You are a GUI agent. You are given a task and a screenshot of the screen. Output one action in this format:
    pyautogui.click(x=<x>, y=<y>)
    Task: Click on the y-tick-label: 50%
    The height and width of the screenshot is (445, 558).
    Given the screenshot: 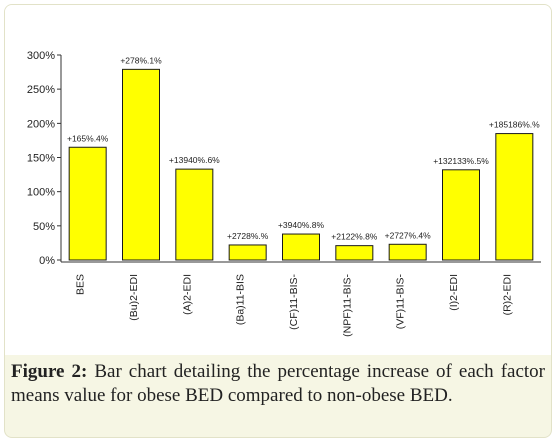 What is the action you would take?
    pyautogui.click(x=44, y=227)
    